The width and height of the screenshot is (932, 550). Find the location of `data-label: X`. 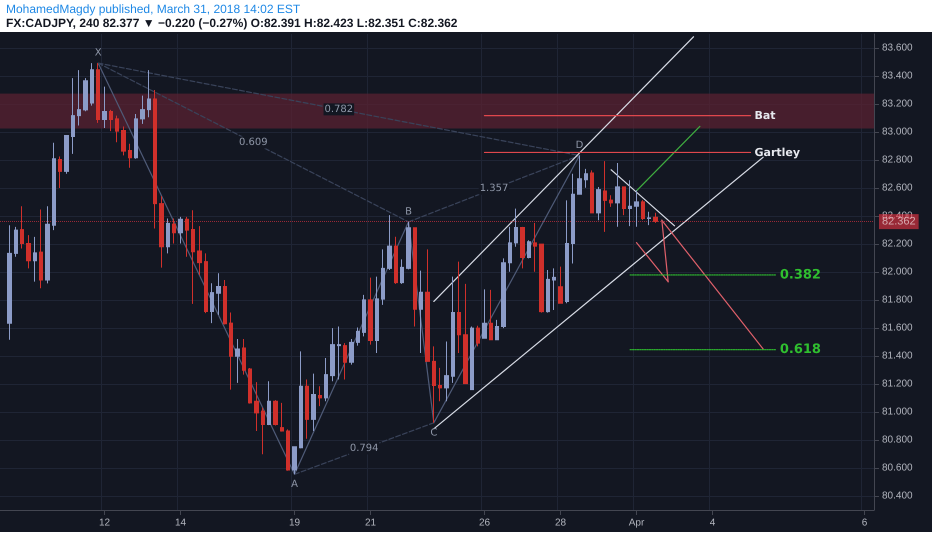

data-label: X is located at coordinates (98, 53).